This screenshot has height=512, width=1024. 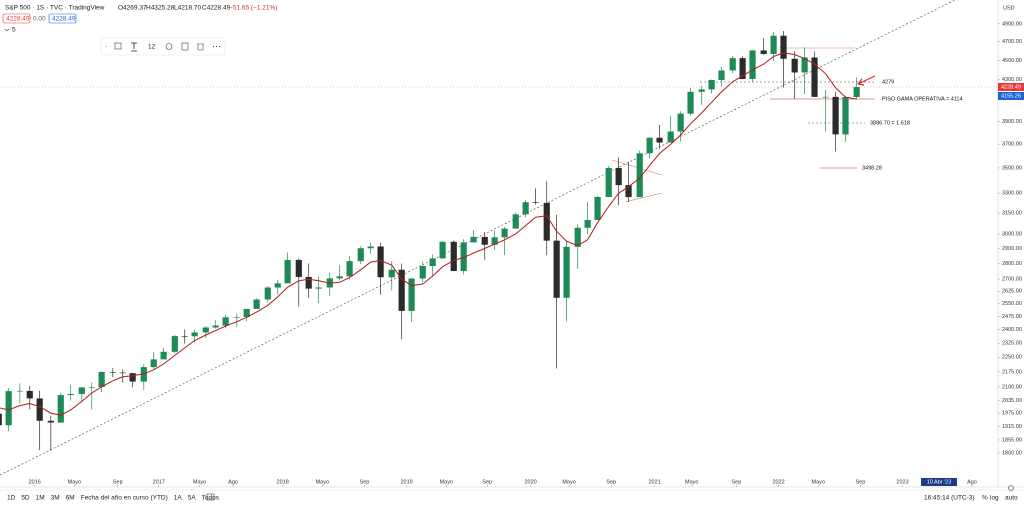 I want to click on range-button: 1A, so click(x=178, y=498).